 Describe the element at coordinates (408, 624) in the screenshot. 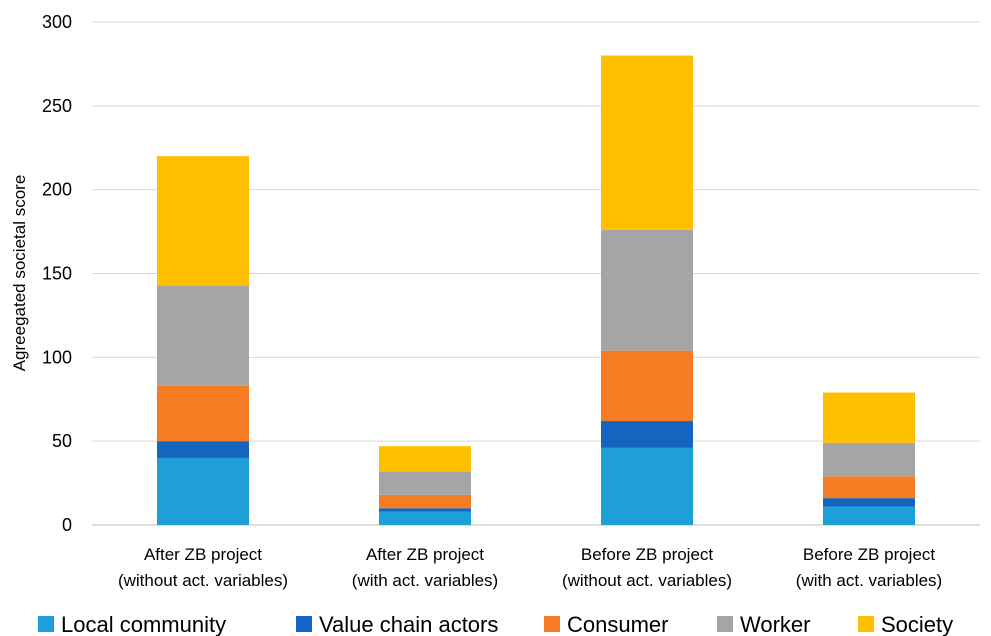

I see `legend-label: Value chain actors` at that location.